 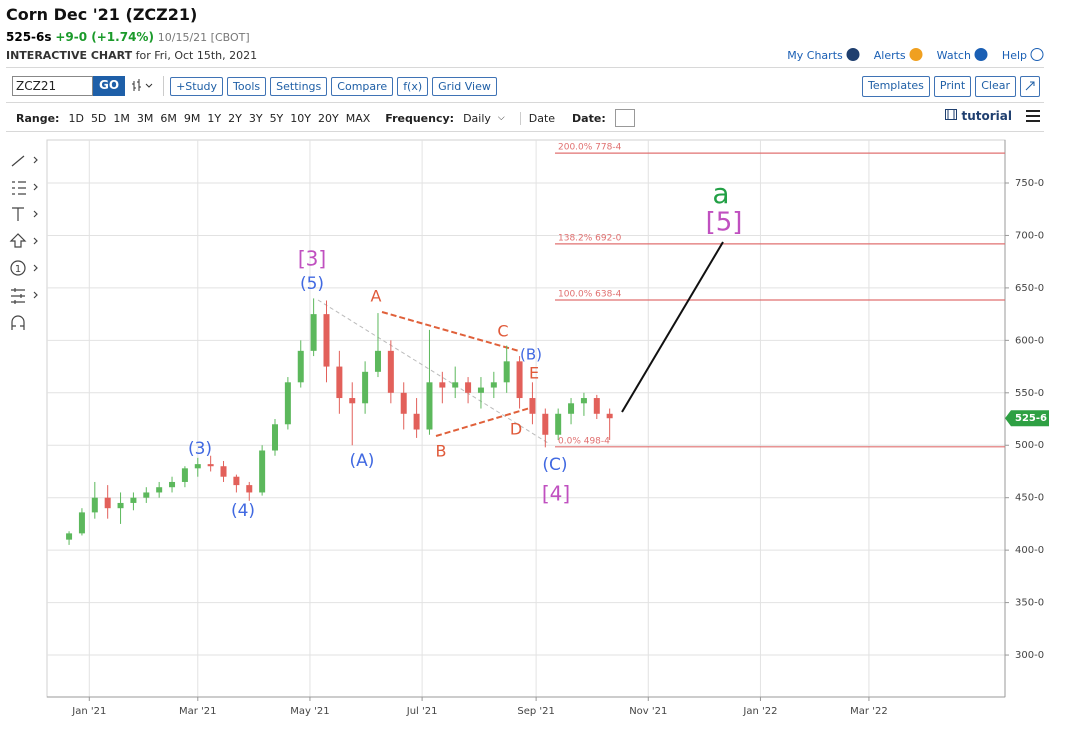 I want to click on fib-label: 200.0% 778-4, so click(x=590, y=148).